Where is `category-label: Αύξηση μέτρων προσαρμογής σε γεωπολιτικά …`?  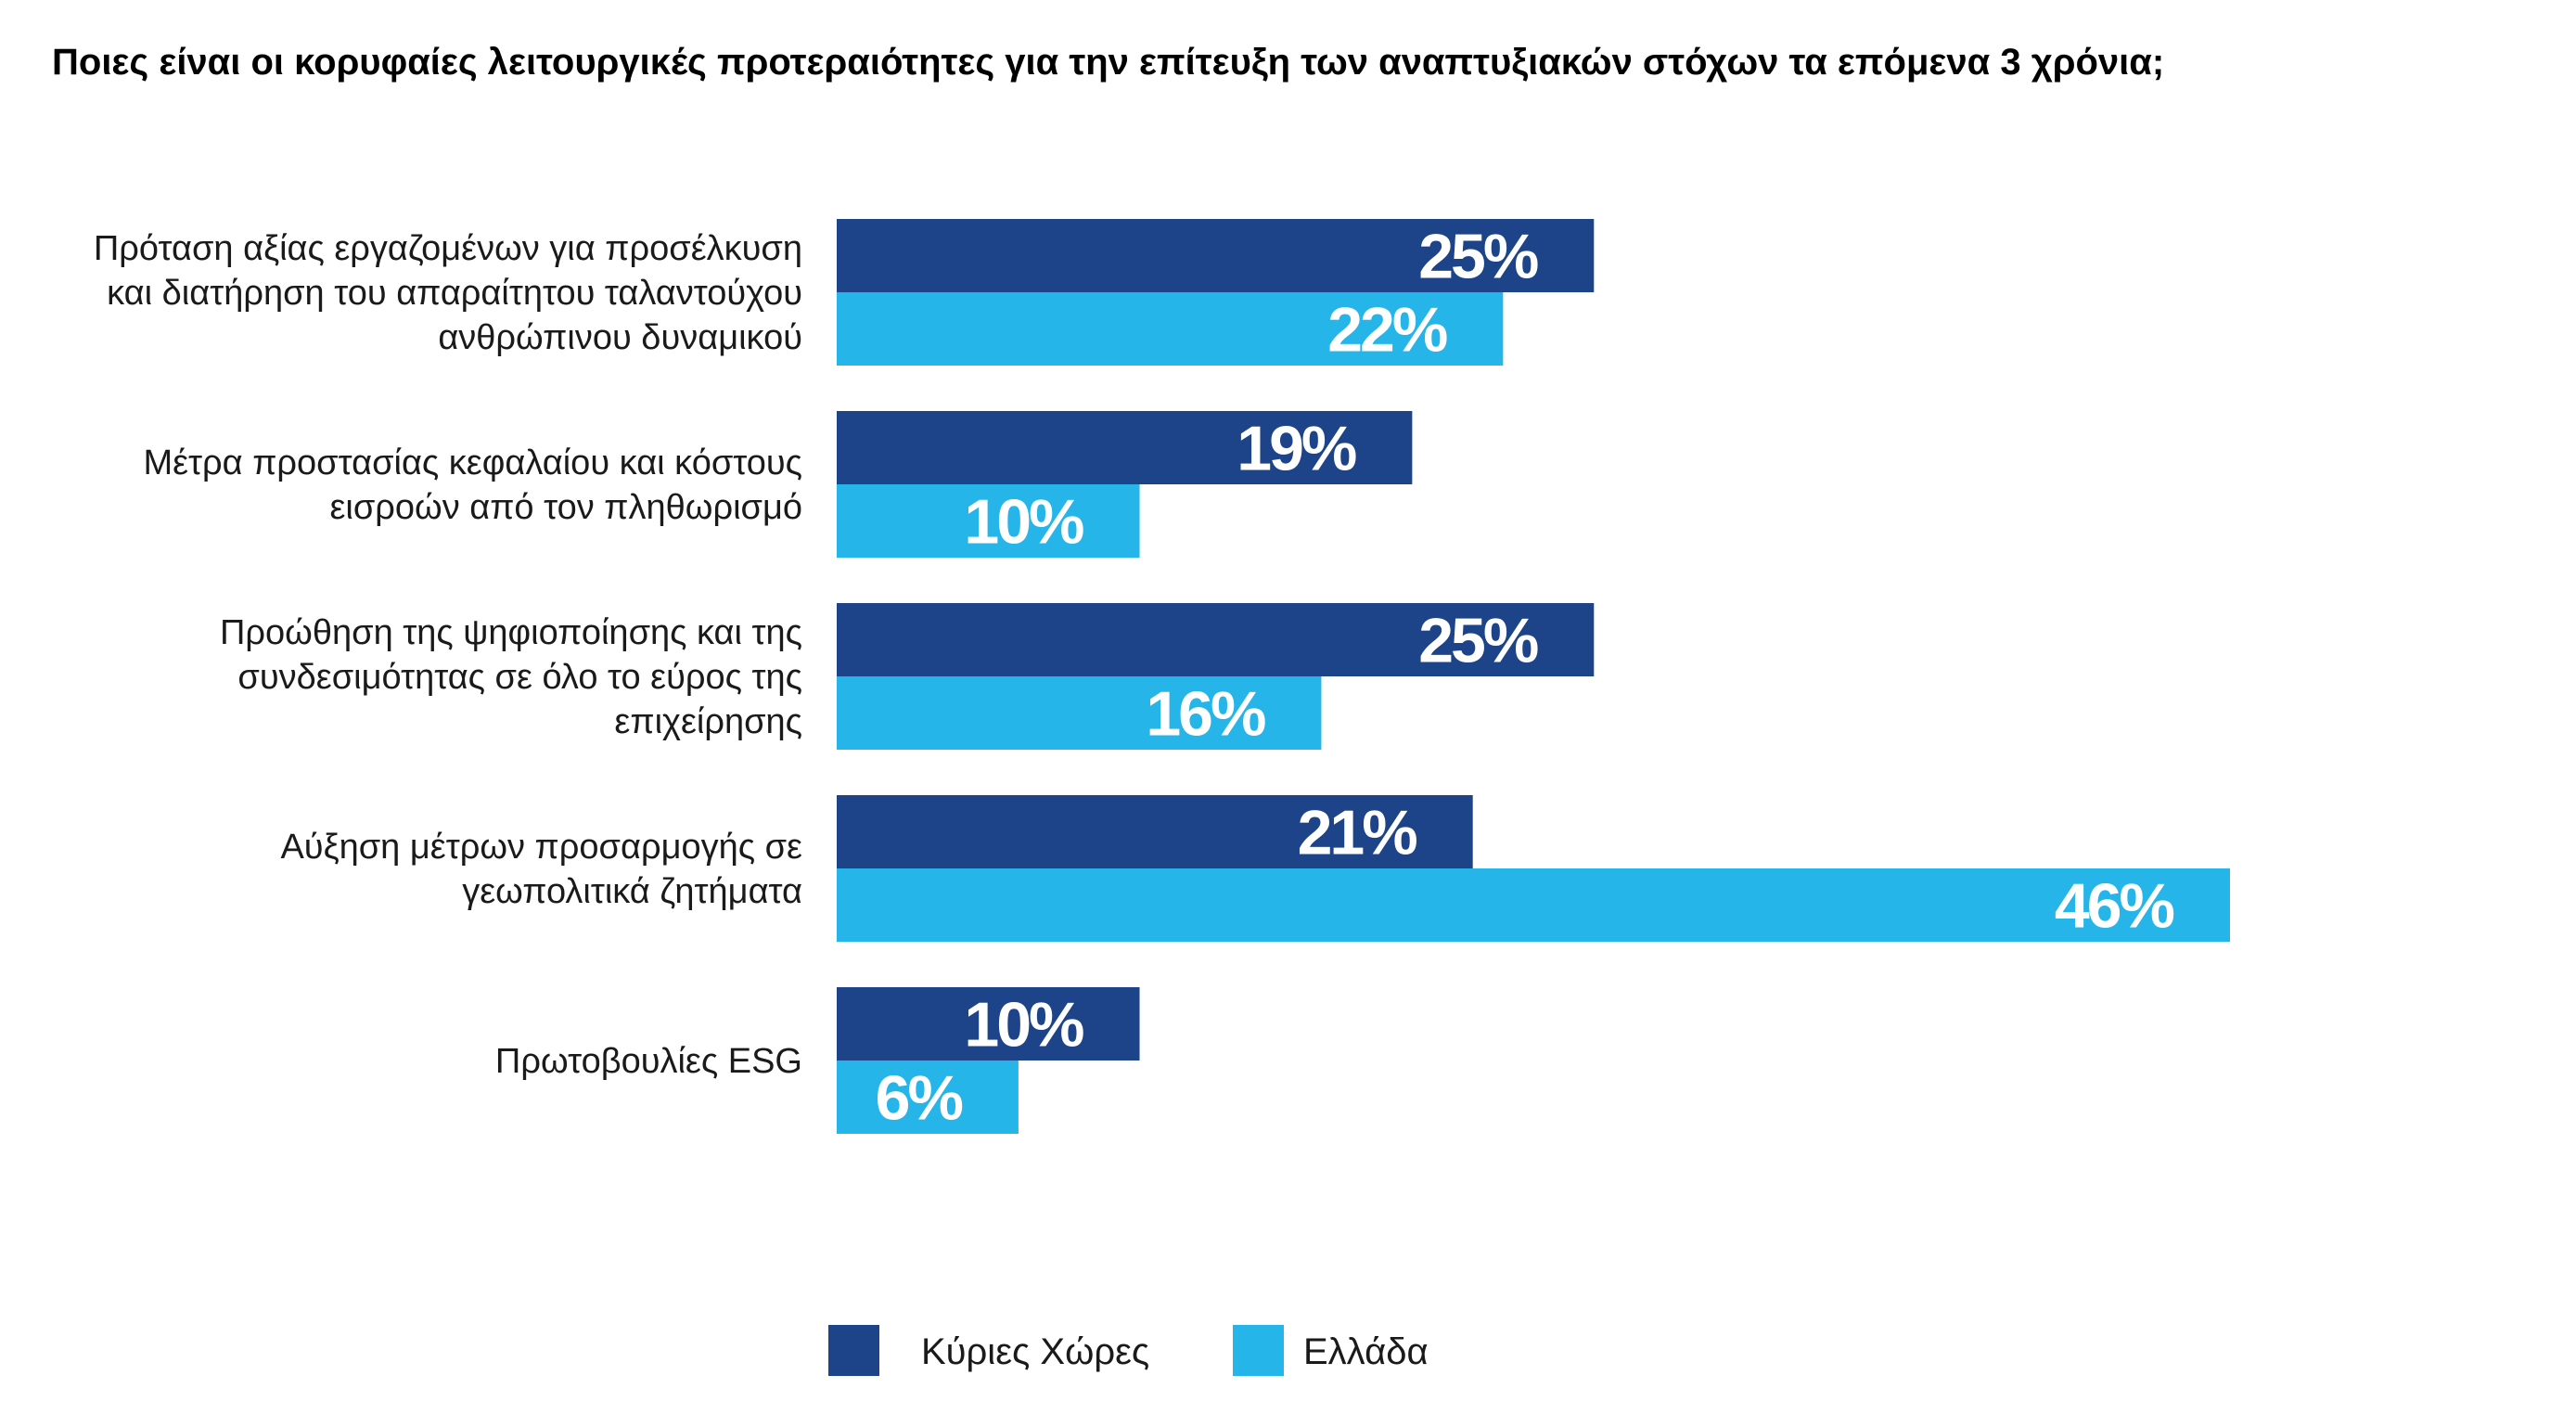
category-label: Αύξηση μέτρων προσαρμογής σε γεωπολιτικά … is located at coordinates (541, 869).